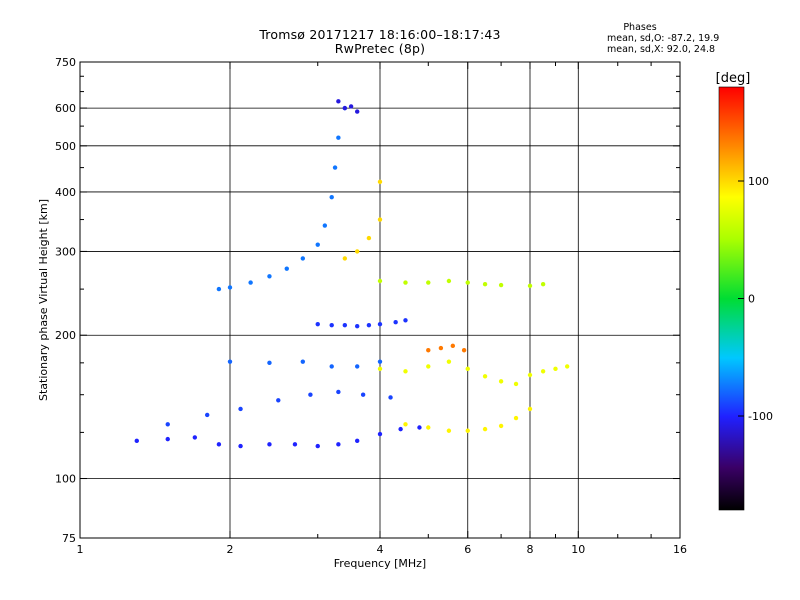  I want to click on y-tick-label: 750, so click(65, 62).